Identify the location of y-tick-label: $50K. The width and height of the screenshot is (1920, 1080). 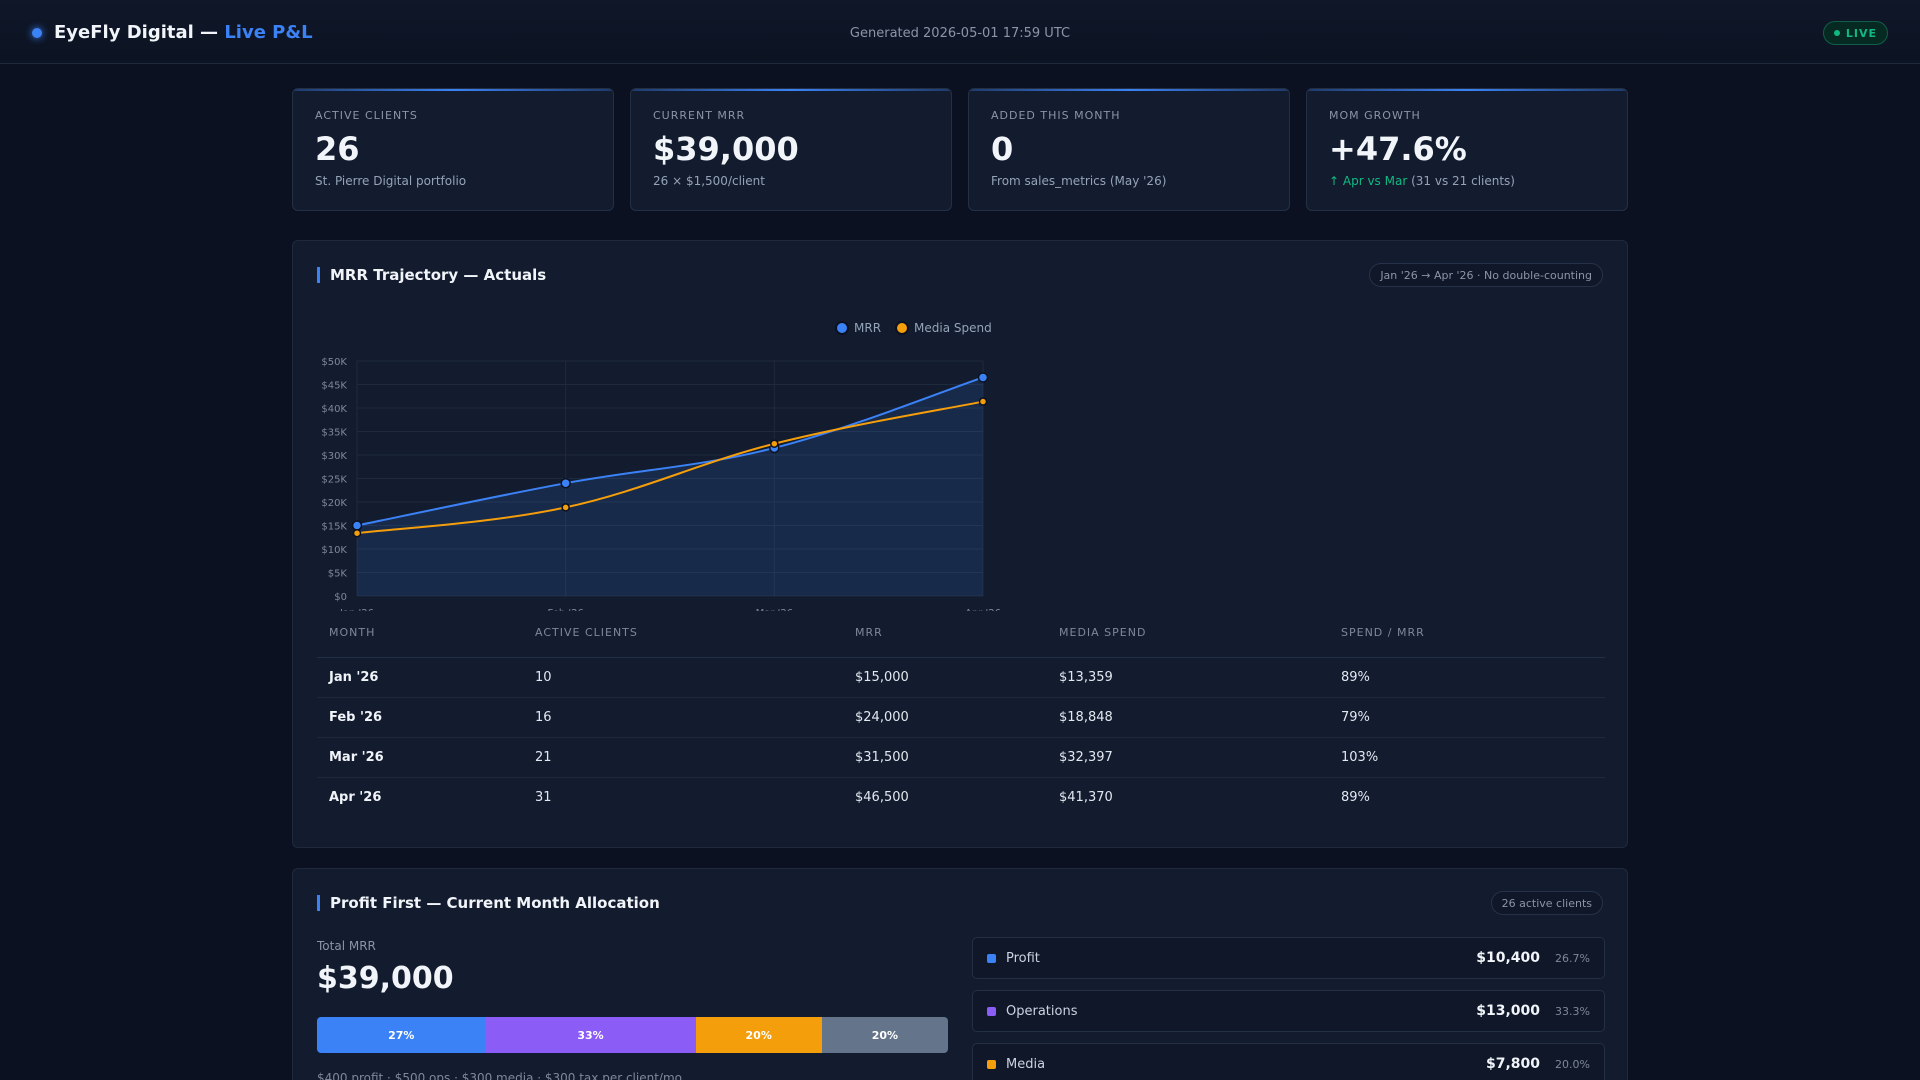
(334, 362).